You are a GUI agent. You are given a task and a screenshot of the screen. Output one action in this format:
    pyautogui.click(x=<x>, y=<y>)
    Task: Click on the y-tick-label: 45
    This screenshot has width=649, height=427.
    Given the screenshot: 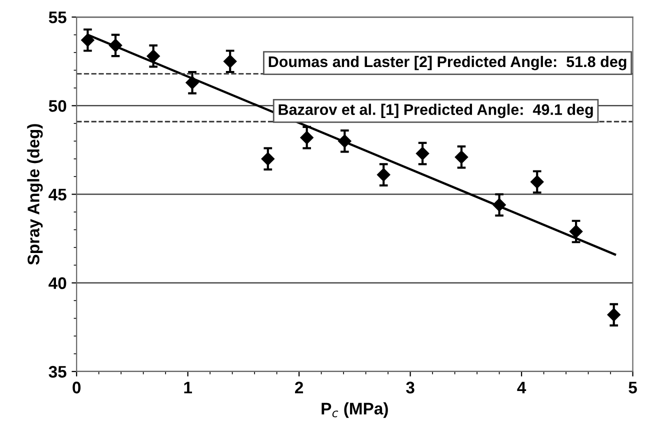 What is the action you would take?
    pyautogui.click(x=57, y=194)
    